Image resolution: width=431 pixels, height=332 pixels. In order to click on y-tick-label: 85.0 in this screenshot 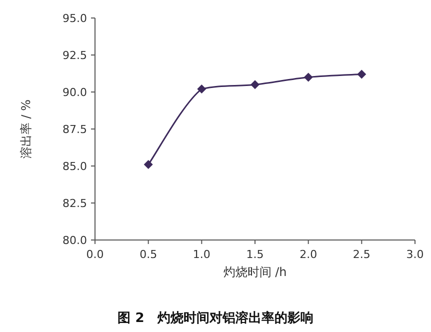, I will do `click(74, 166)`.